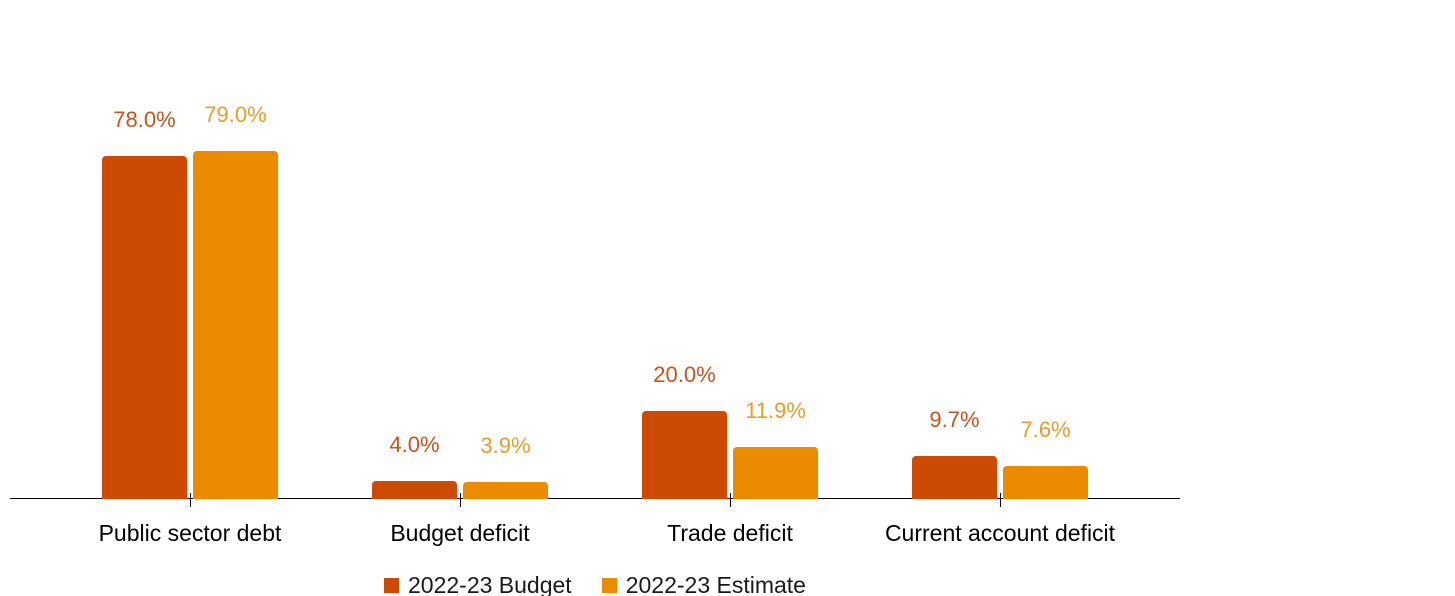 This screenshot has height=596, width=1455. I want to click on bar-trade-deficit-2022-23-estimate, so click(775, 473).